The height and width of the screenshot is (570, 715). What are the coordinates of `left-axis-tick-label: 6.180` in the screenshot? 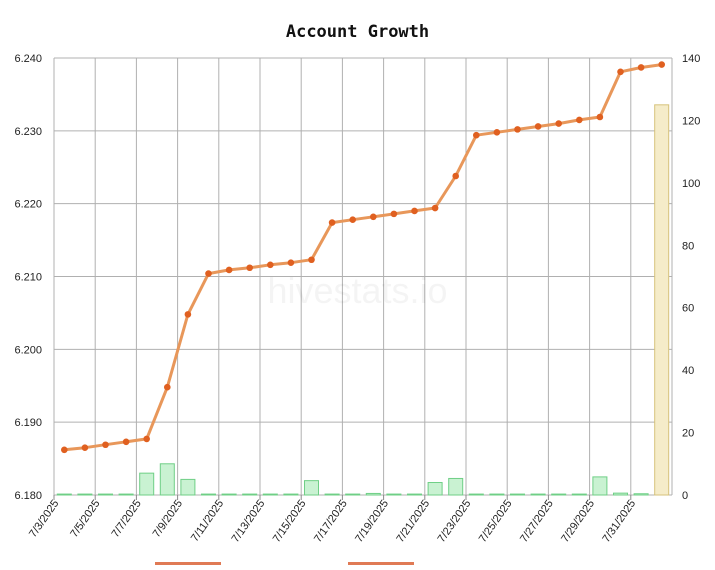 It's located at (28, 496).